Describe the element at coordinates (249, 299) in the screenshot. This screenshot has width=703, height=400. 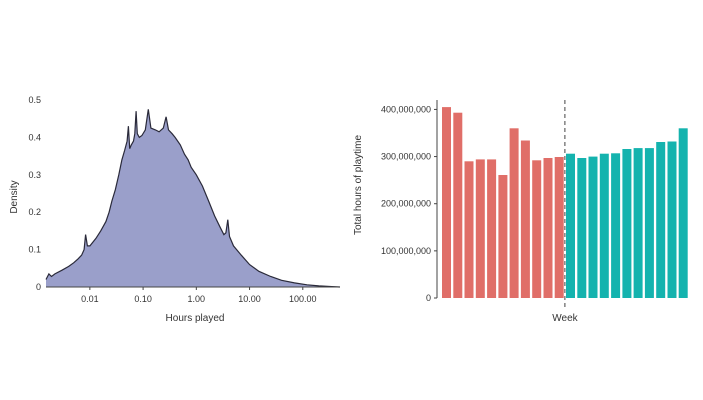
I see `density-x-tick-label: 10.00` at that location.